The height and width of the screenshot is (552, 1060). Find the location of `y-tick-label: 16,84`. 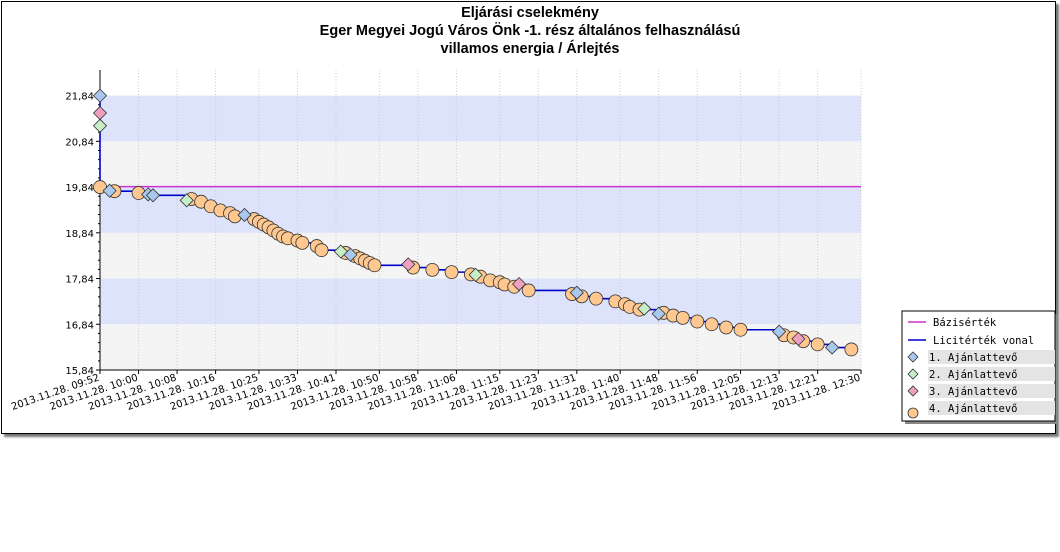

y-tick-label: 16,84 is located at coordinates (79, 325).